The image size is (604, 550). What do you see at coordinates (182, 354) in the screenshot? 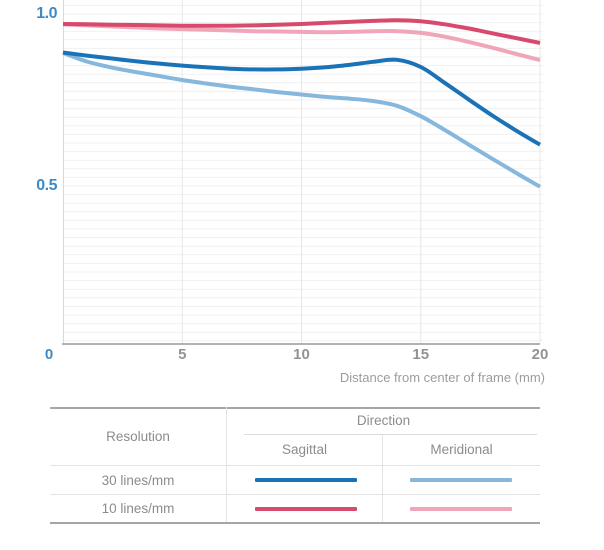
I see `x-tick-label: 5` at bounding box center [182, 354].